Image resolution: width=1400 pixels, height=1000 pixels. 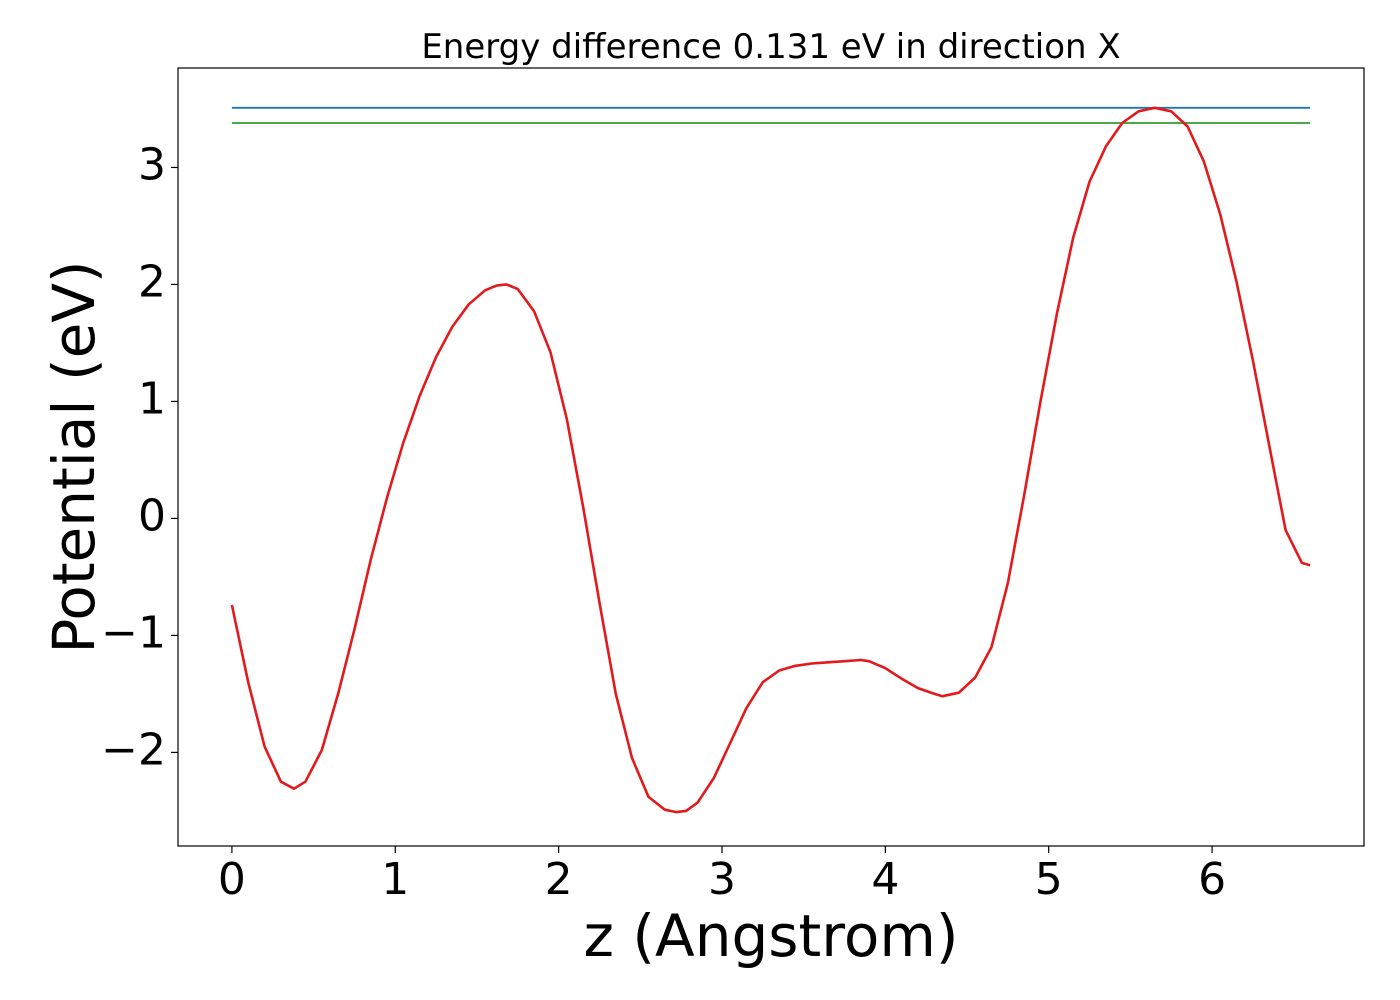 What do you see at coordinates (139, 457) in the screenshot?
I see `y-axis: −2 −1 0 1 2 3` at bounding box center [139, 457].